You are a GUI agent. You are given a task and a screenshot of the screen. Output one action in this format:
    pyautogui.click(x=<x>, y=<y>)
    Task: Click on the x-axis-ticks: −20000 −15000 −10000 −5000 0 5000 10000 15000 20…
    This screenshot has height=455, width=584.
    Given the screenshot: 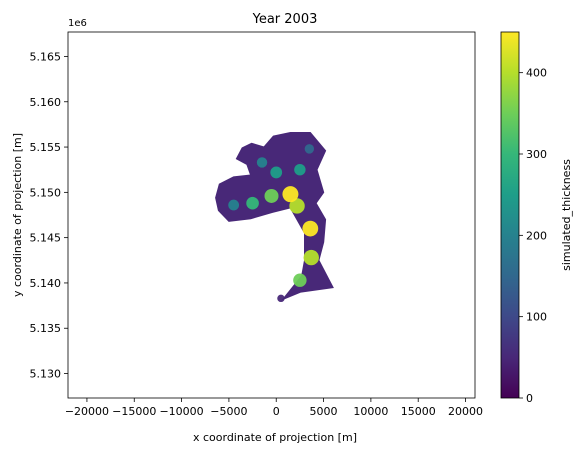 What is the action you would take?
    pyautogui.click(x=274, y=408)
    